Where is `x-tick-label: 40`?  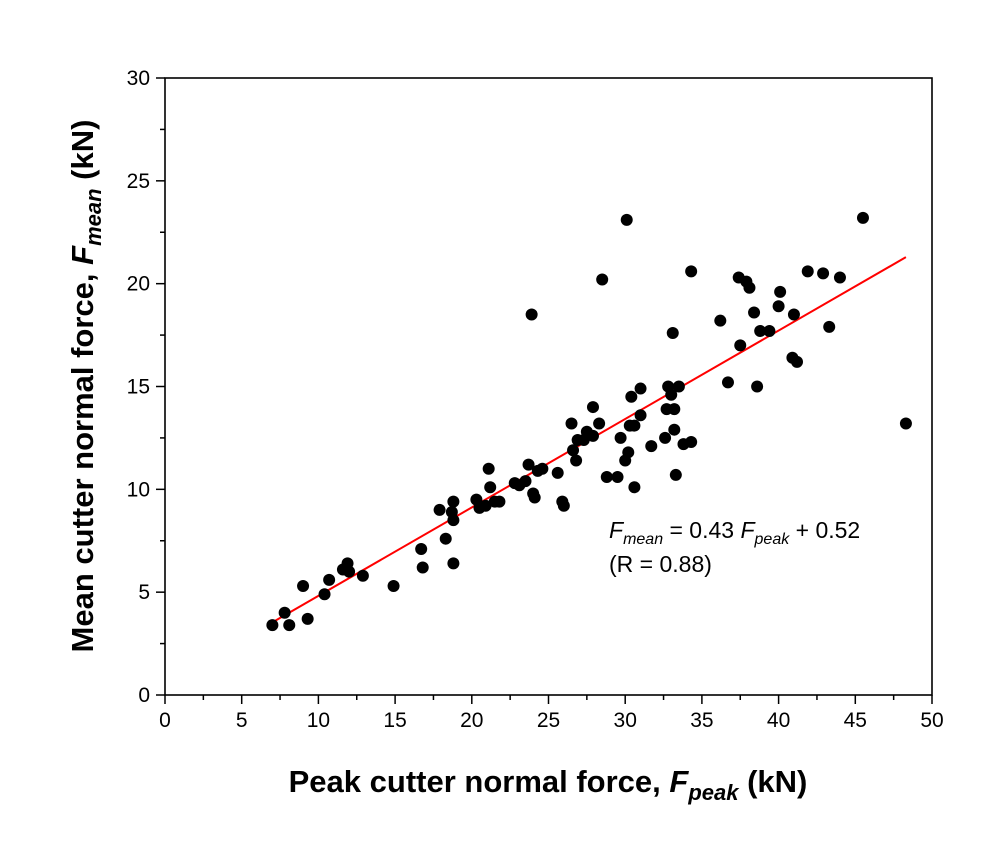 x-tick-label: 40 is located at coordinates (778, 720).